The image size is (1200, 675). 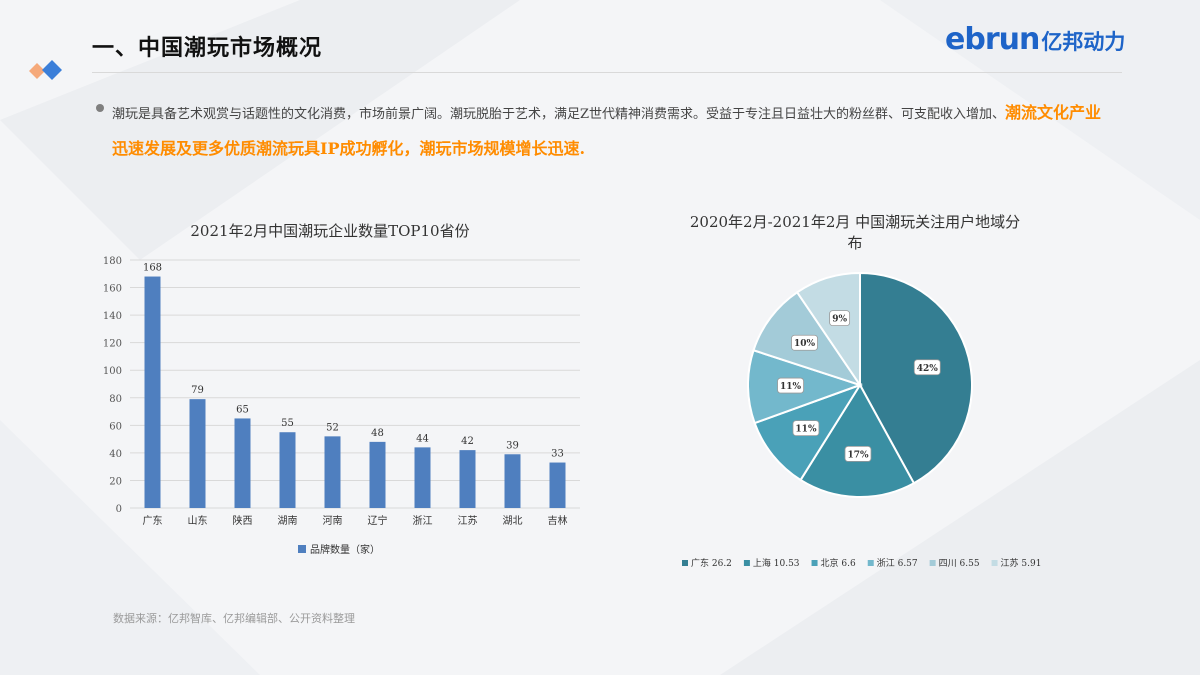 I want to click on bar-data-label: 52, so click(x=332, y=427).